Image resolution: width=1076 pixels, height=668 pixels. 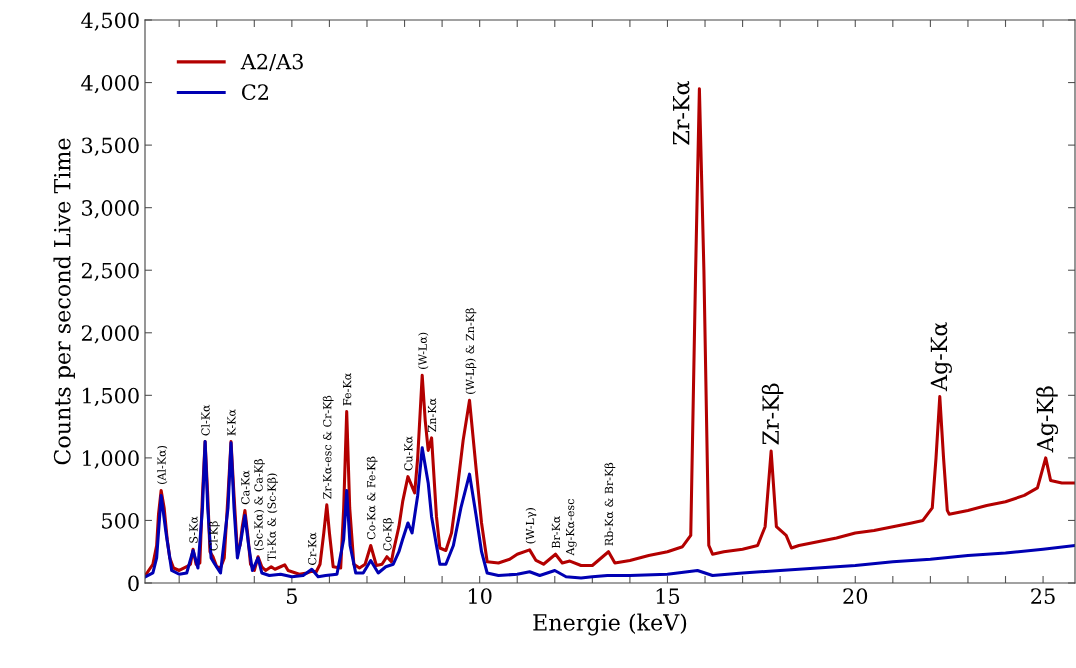 I want to click on annotation: Cl-Kβ, so click(x=214, y=536).